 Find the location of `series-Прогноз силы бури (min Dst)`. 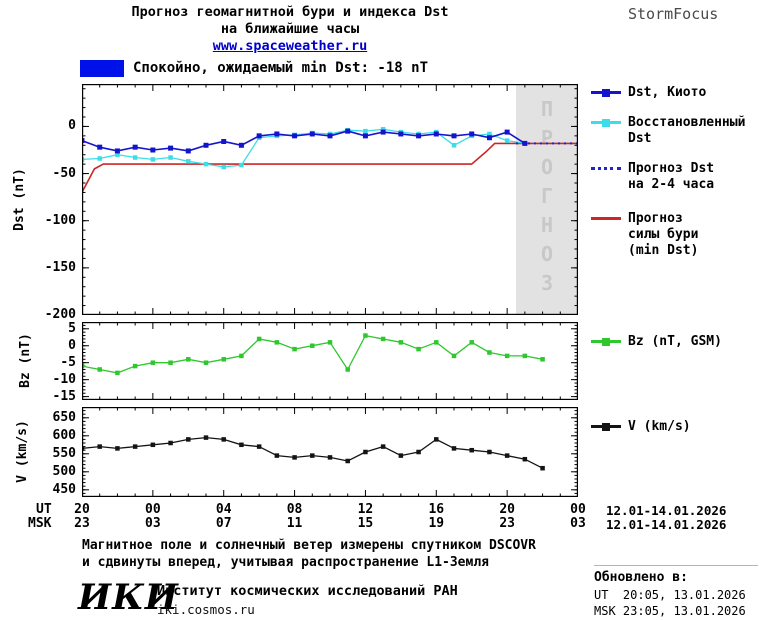

series-Прогноз силы бури (min Dst) is located at coordinates (330, 167).